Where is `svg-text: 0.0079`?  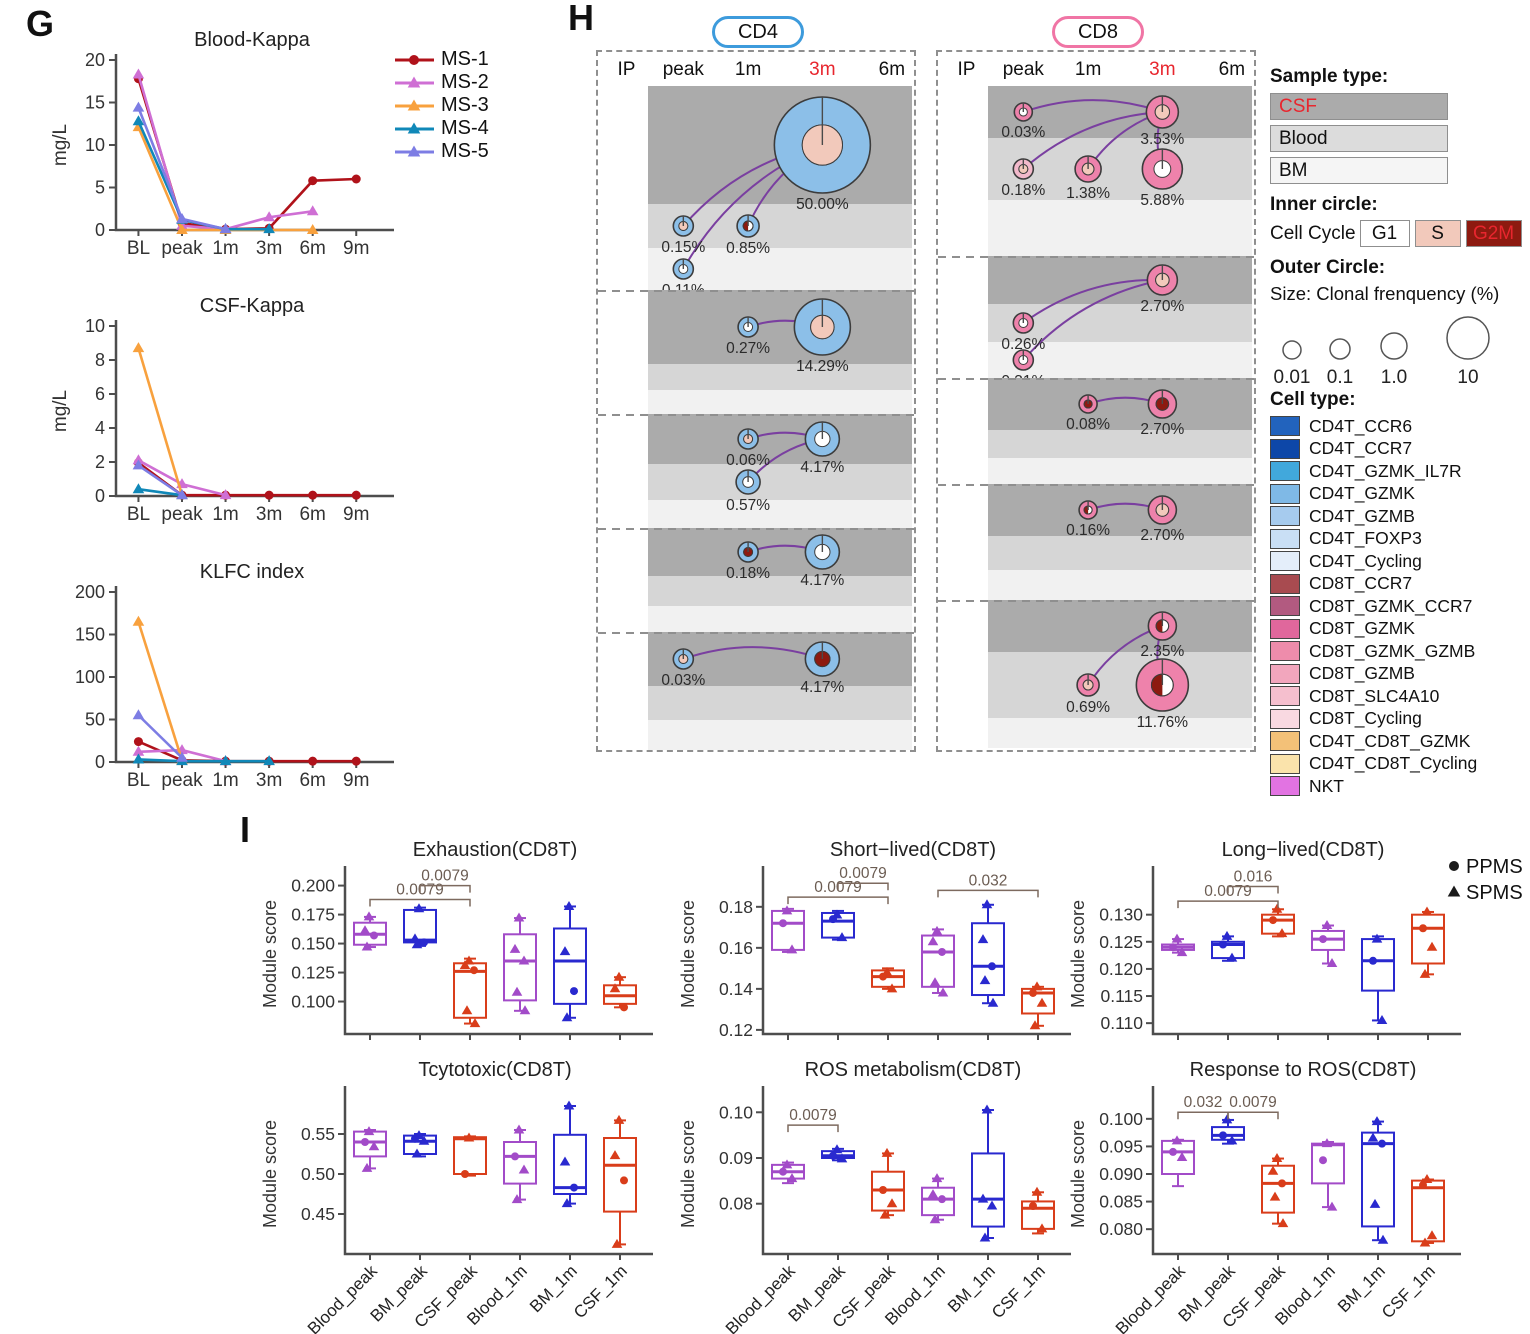
svg-text: 0.0079 is located at coordinates (812, 1115).